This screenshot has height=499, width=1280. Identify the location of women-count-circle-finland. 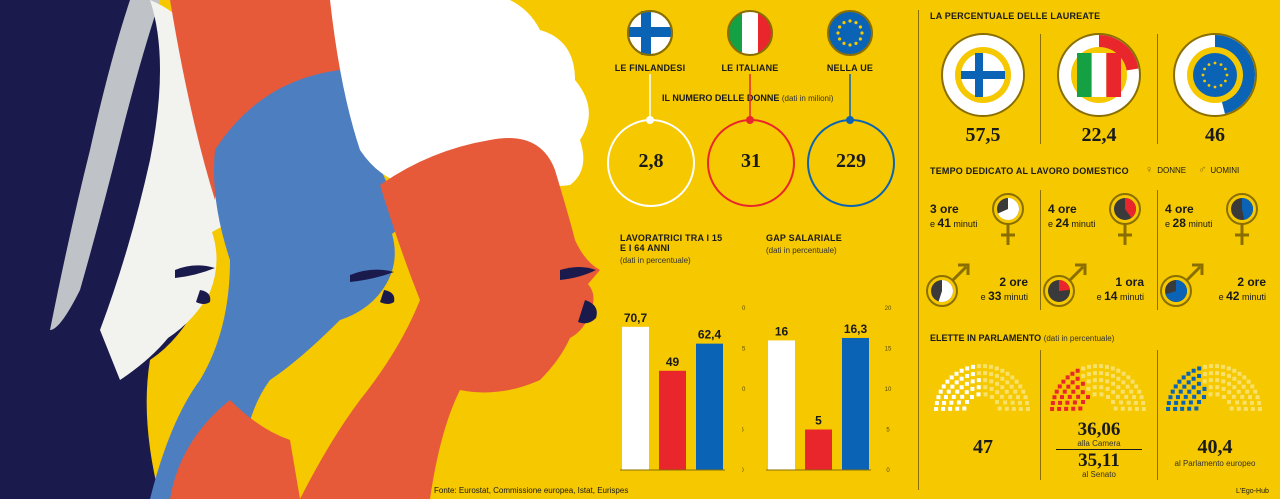
(651, 163).